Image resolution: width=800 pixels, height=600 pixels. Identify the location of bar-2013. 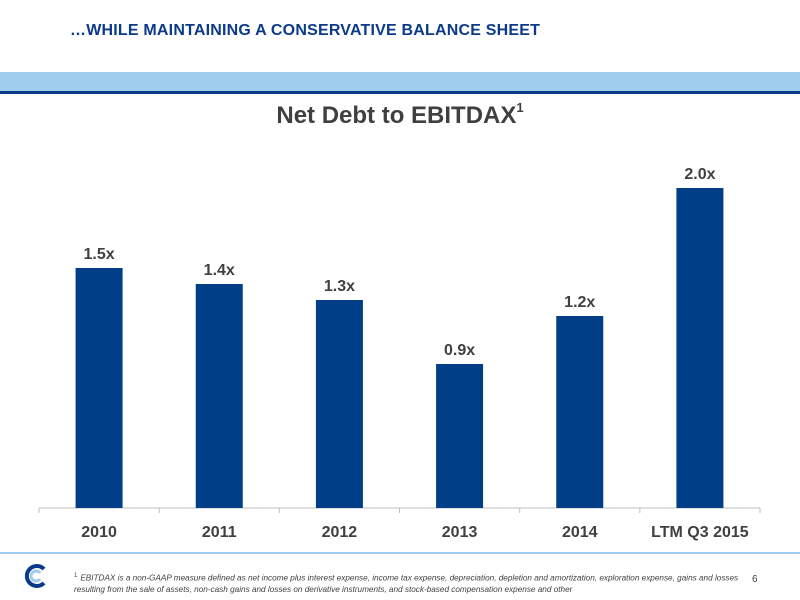
(460, 436).